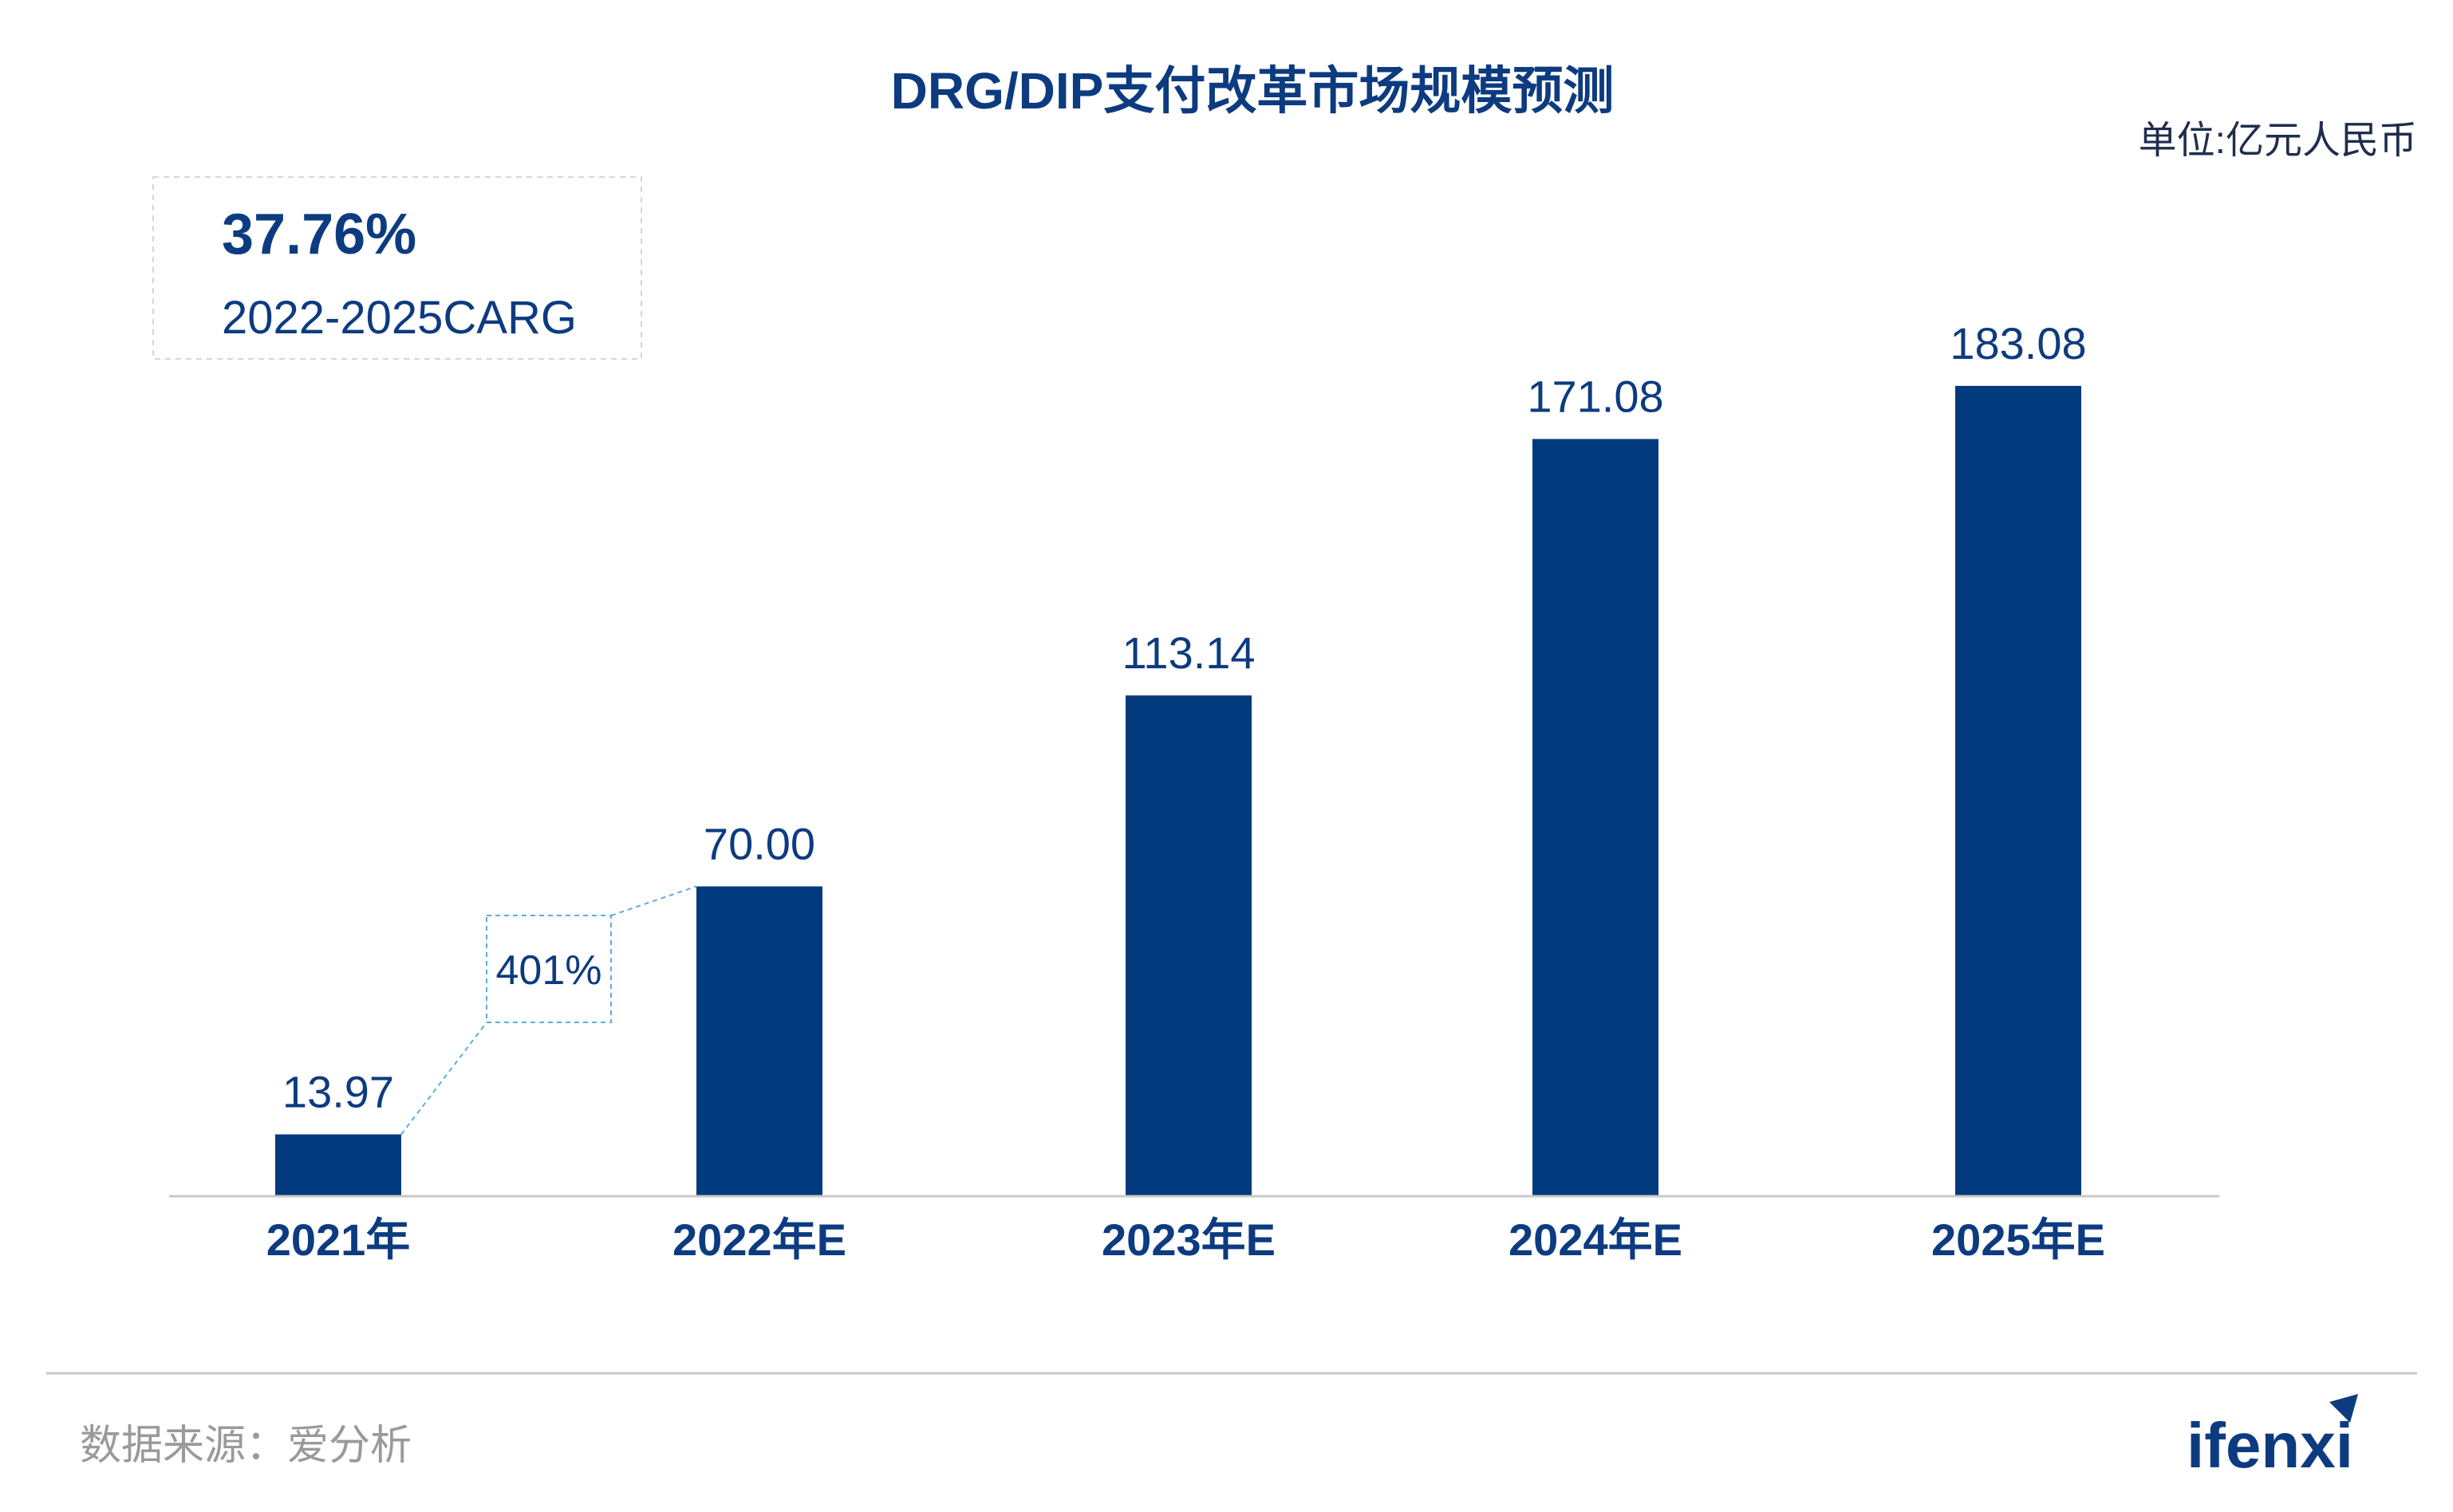  Describe the element at coordinates (2343, 1408) in the screenshot. I see `logo-arrow-icon` at that location.